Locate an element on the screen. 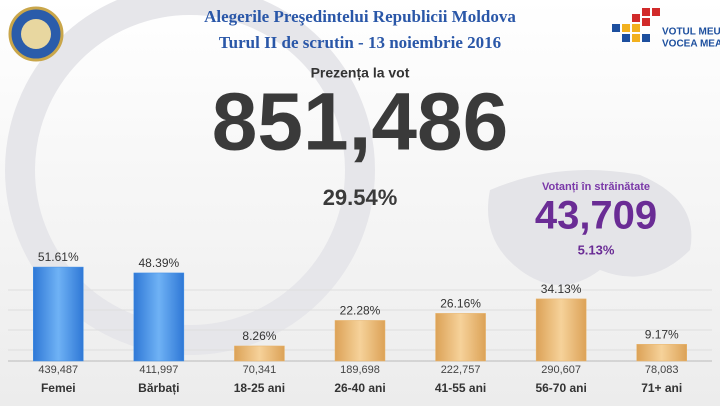 The width and height of the screenshot is (720, 411). value-label: 26.16% is located at coordinates (460, 304).